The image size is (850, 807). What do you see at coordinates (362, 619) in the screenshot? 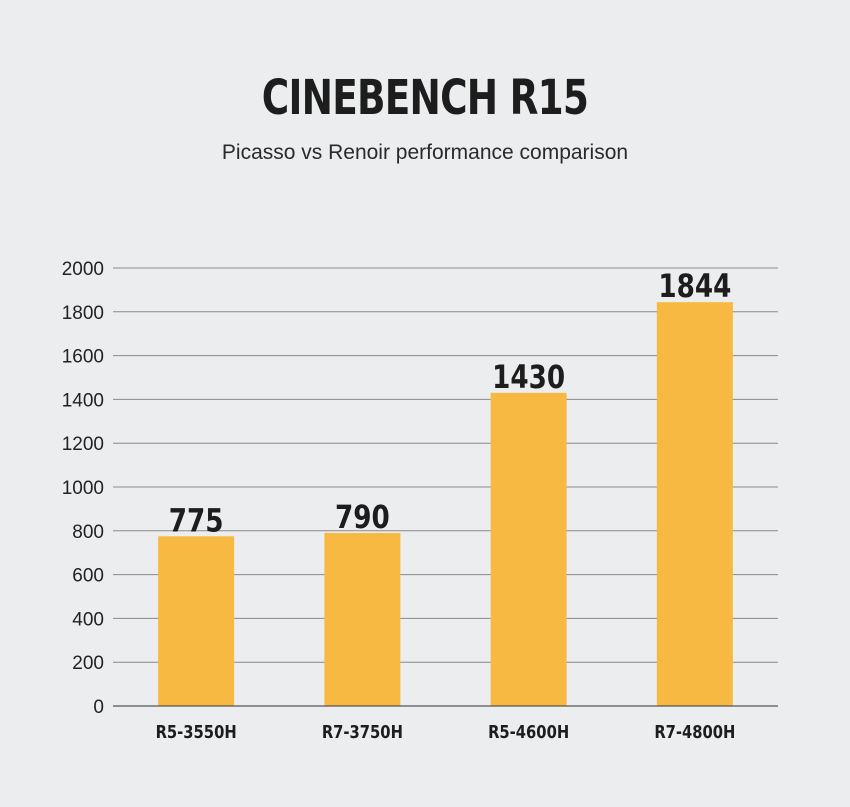
I see `bar-R7-3750H` at bounding box center [362, 619].